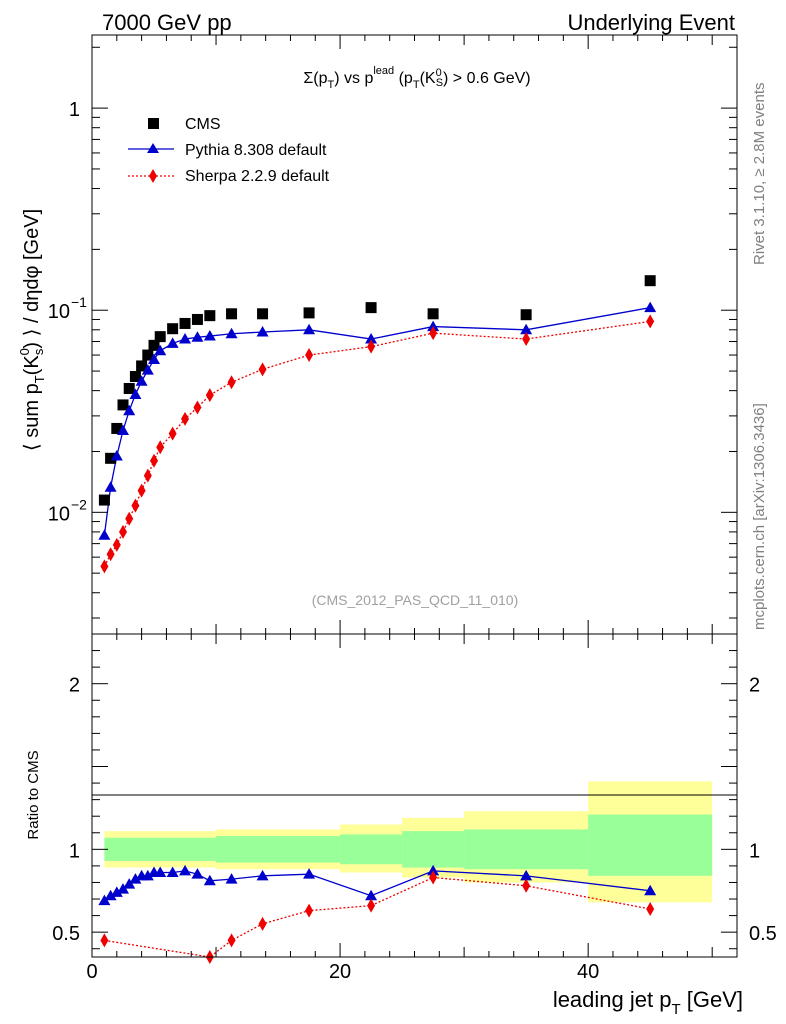 The image size is (786, 1024). What do you see at coordinates (340, 972) in the screenshot?
I see `x-tick-label-20: 20` at bounding box center [340, 972].